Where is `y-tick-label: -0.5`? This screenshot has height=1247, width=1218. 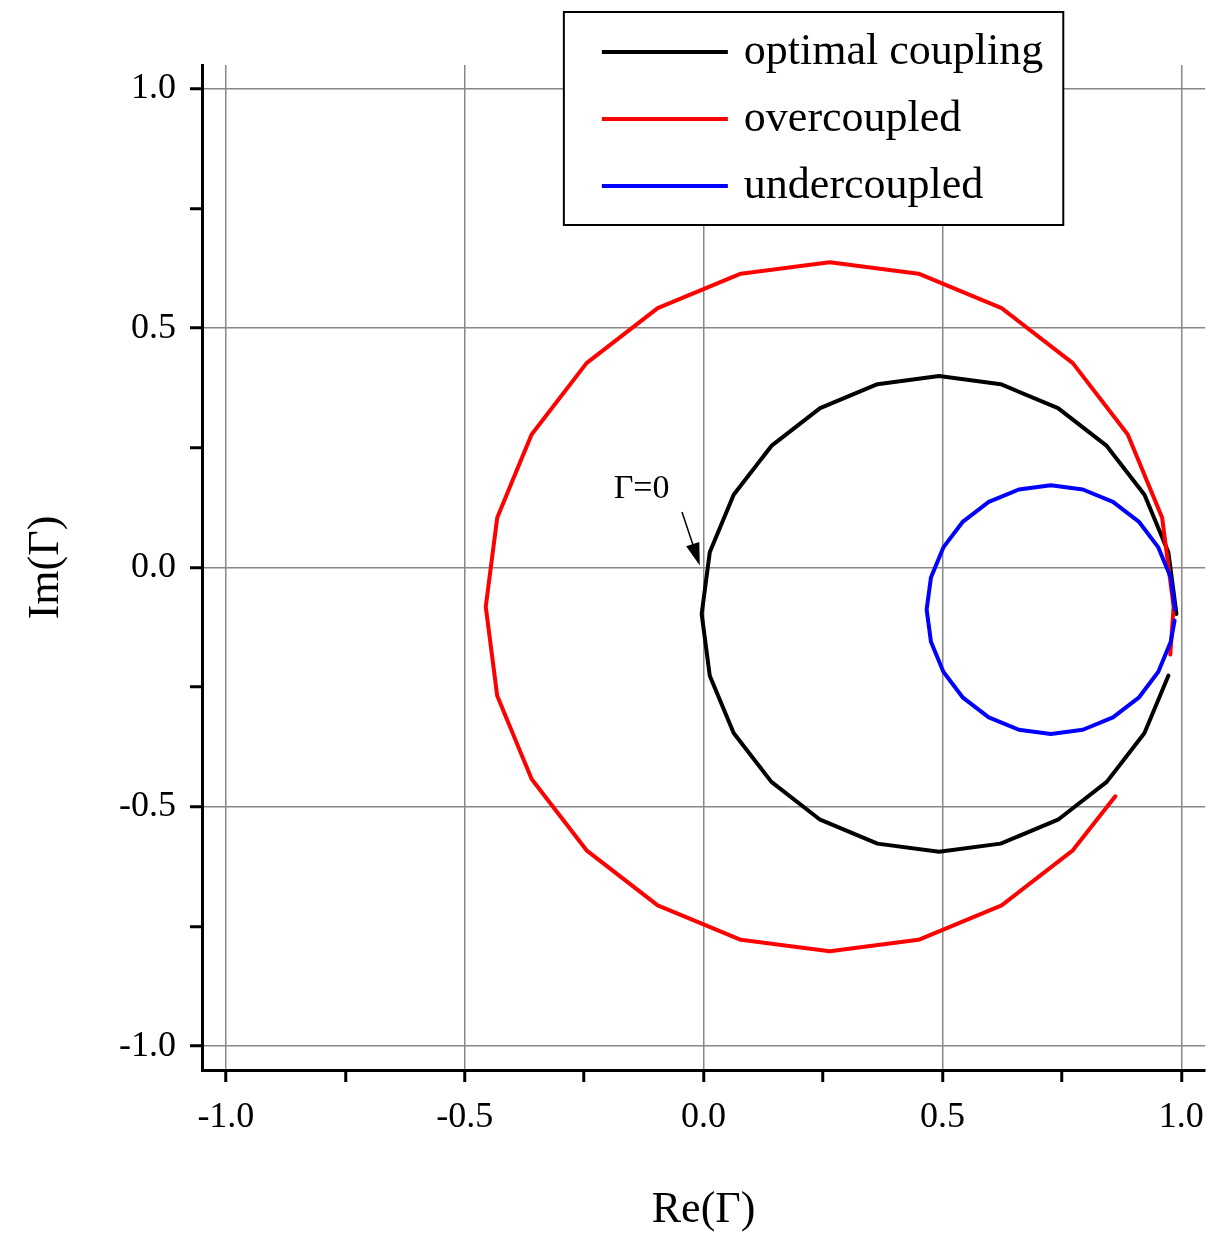
y-tick-label: -0.5 is located at coordinates (147, 804).